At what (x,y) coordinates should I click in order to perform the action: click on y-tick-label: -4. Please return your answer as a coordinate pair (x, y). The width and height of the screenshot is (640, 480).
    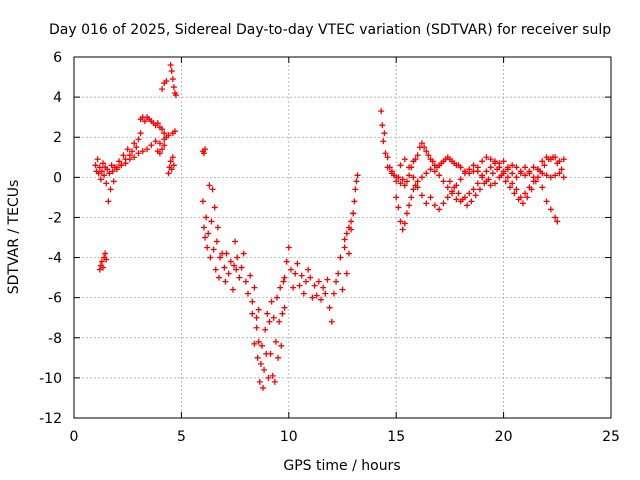
    Looking at the image, I should click on (55, 259).